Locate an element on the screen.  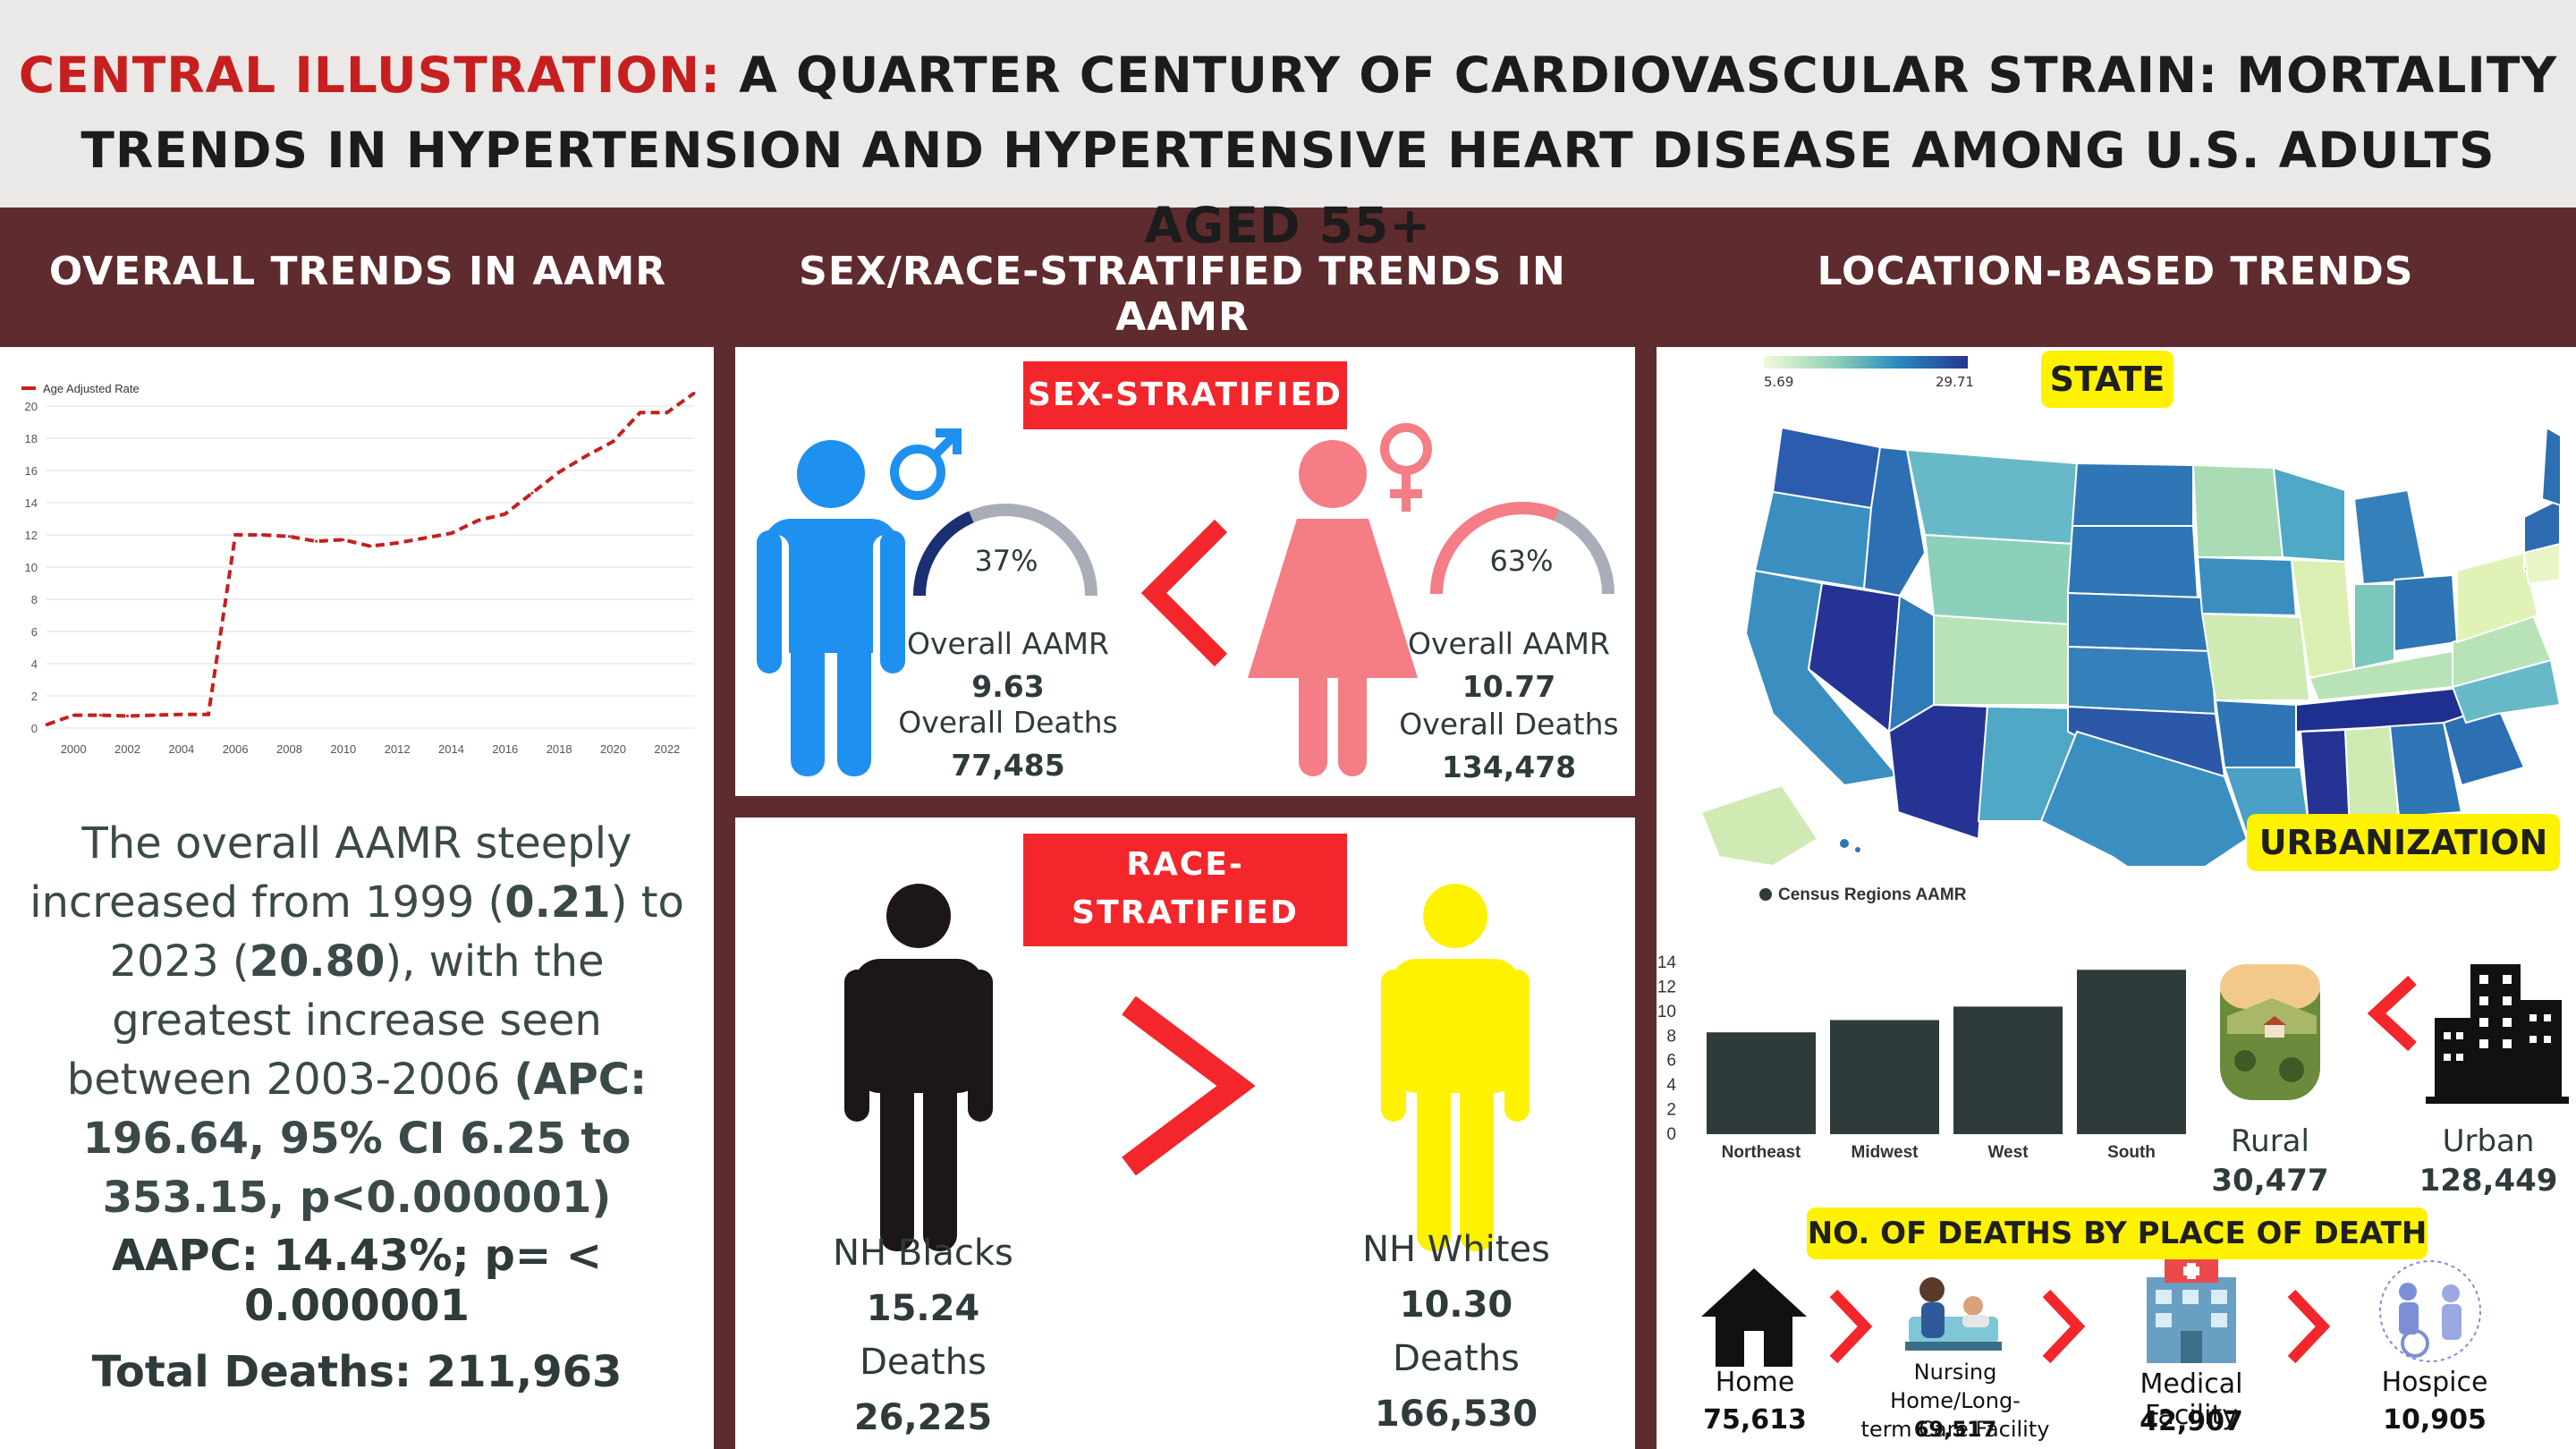
section-overall-header: OVERALL TRENDS IN AAMR is located at coordinates (357, 271).